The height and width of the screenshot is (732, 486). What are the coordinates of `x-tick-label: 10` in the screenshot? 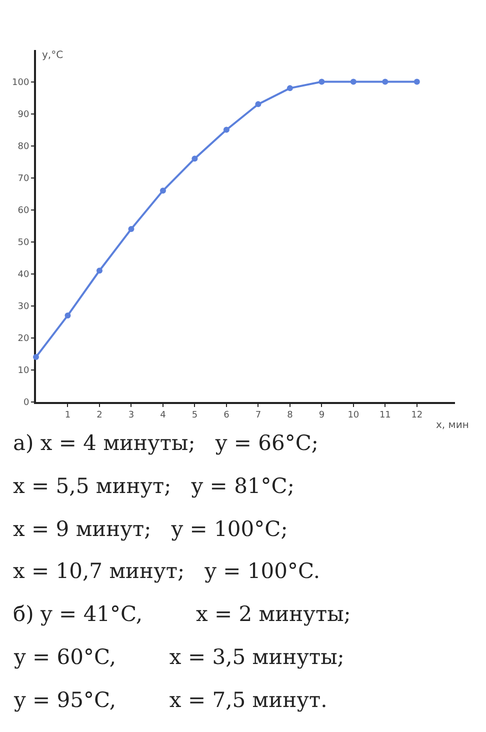 It's located at (354, 415).